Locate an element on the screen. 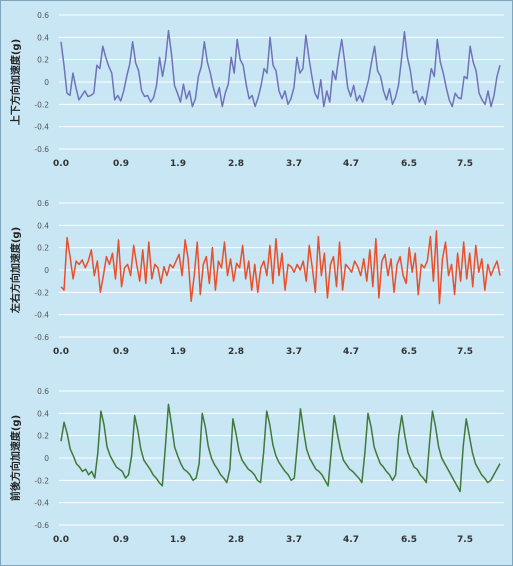 This screenshot has height=566, width=513. y-axis-label: 上下方向加速度(g) is located at coordinates (15, 82).